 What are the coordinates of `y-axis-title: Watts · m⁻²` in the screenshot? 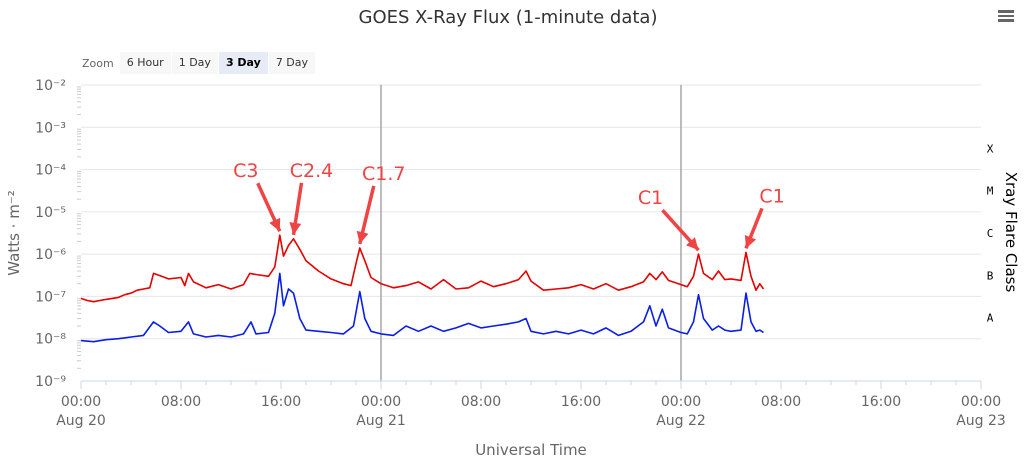 It's located at (14, 233).